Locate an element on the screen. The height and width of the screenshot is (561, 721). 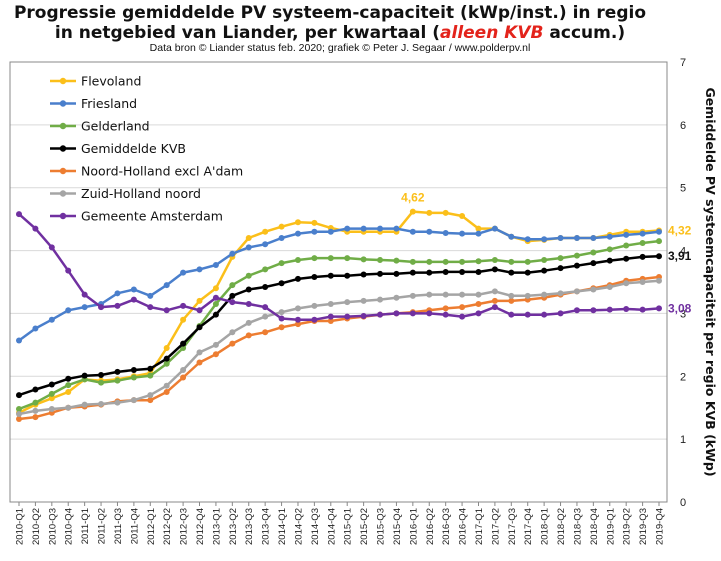
legend-label: Flevoland is located at coordinates (111, 81).